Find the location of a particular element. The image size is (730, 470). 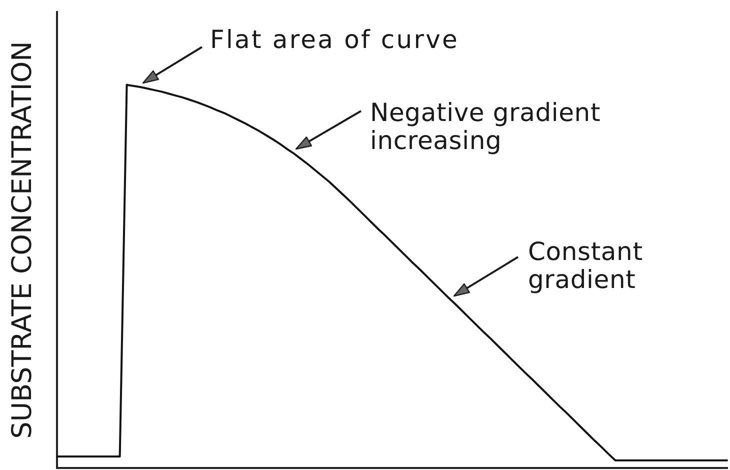

text: Flat area of curve is located at coordinates (334, 39).